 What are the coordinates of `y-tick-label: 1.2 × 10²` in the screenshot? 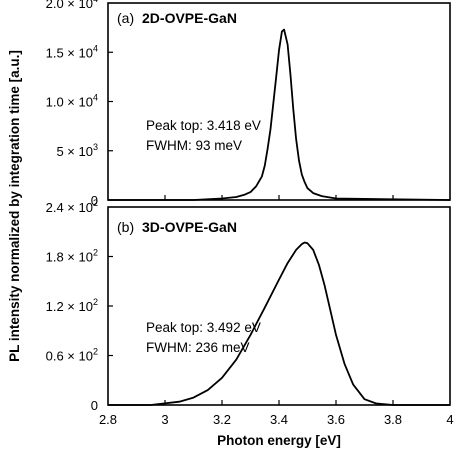 It's located at (72, 305).